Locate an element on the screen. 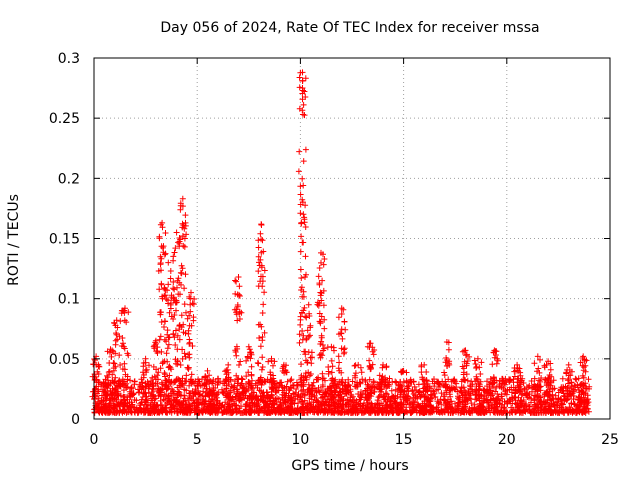 The image size is (640, 480). x-tick-label: 20 is located at coordinates (507, 440).